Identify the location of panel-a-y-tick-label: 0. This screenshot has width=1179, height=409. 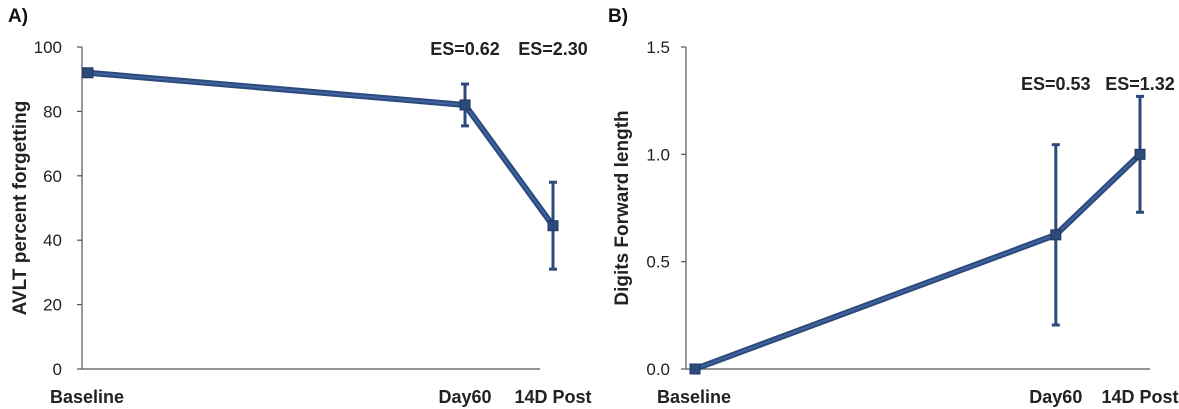
(57, 369).